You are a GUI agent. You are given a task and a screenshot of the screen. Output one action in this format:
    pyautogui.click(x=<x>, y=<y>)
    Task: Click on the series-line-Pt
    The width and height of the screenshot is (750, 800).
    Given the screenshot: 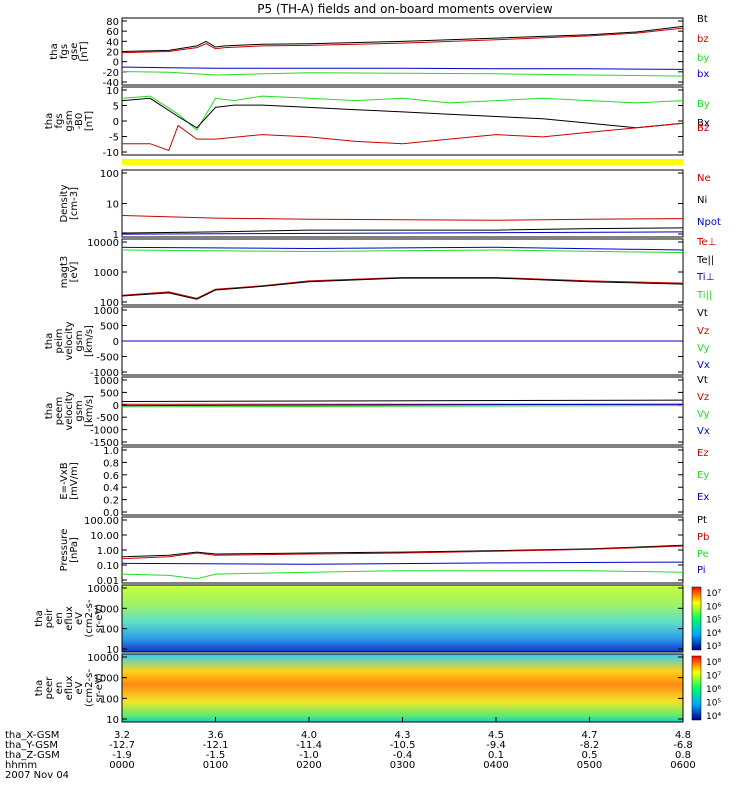 What is the action you would take?
    pyautogui.click(x=402, y=551)
    